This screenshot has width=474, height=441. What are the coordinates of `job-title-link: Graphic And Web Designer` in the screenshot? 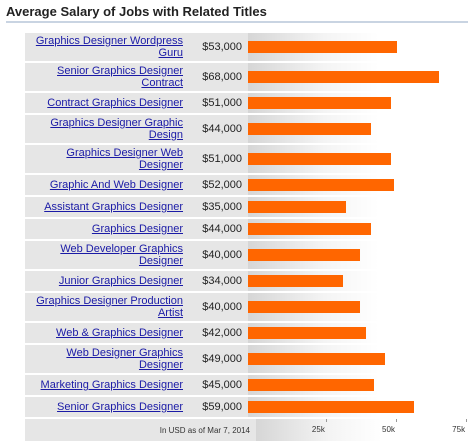 It's located at (116, 185).